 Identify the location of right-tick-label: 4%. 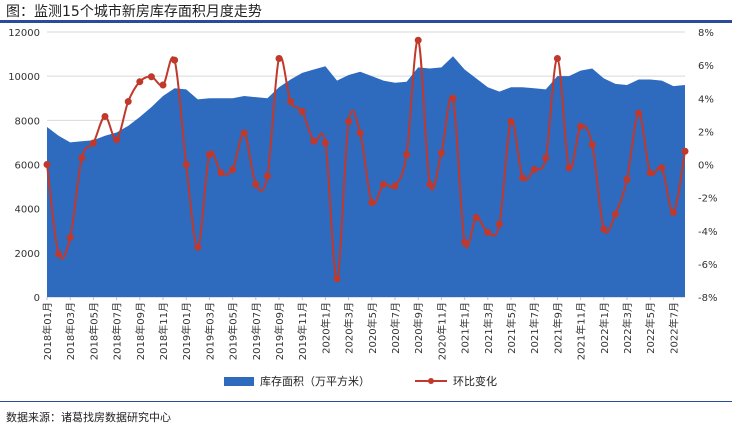
(706, 99).